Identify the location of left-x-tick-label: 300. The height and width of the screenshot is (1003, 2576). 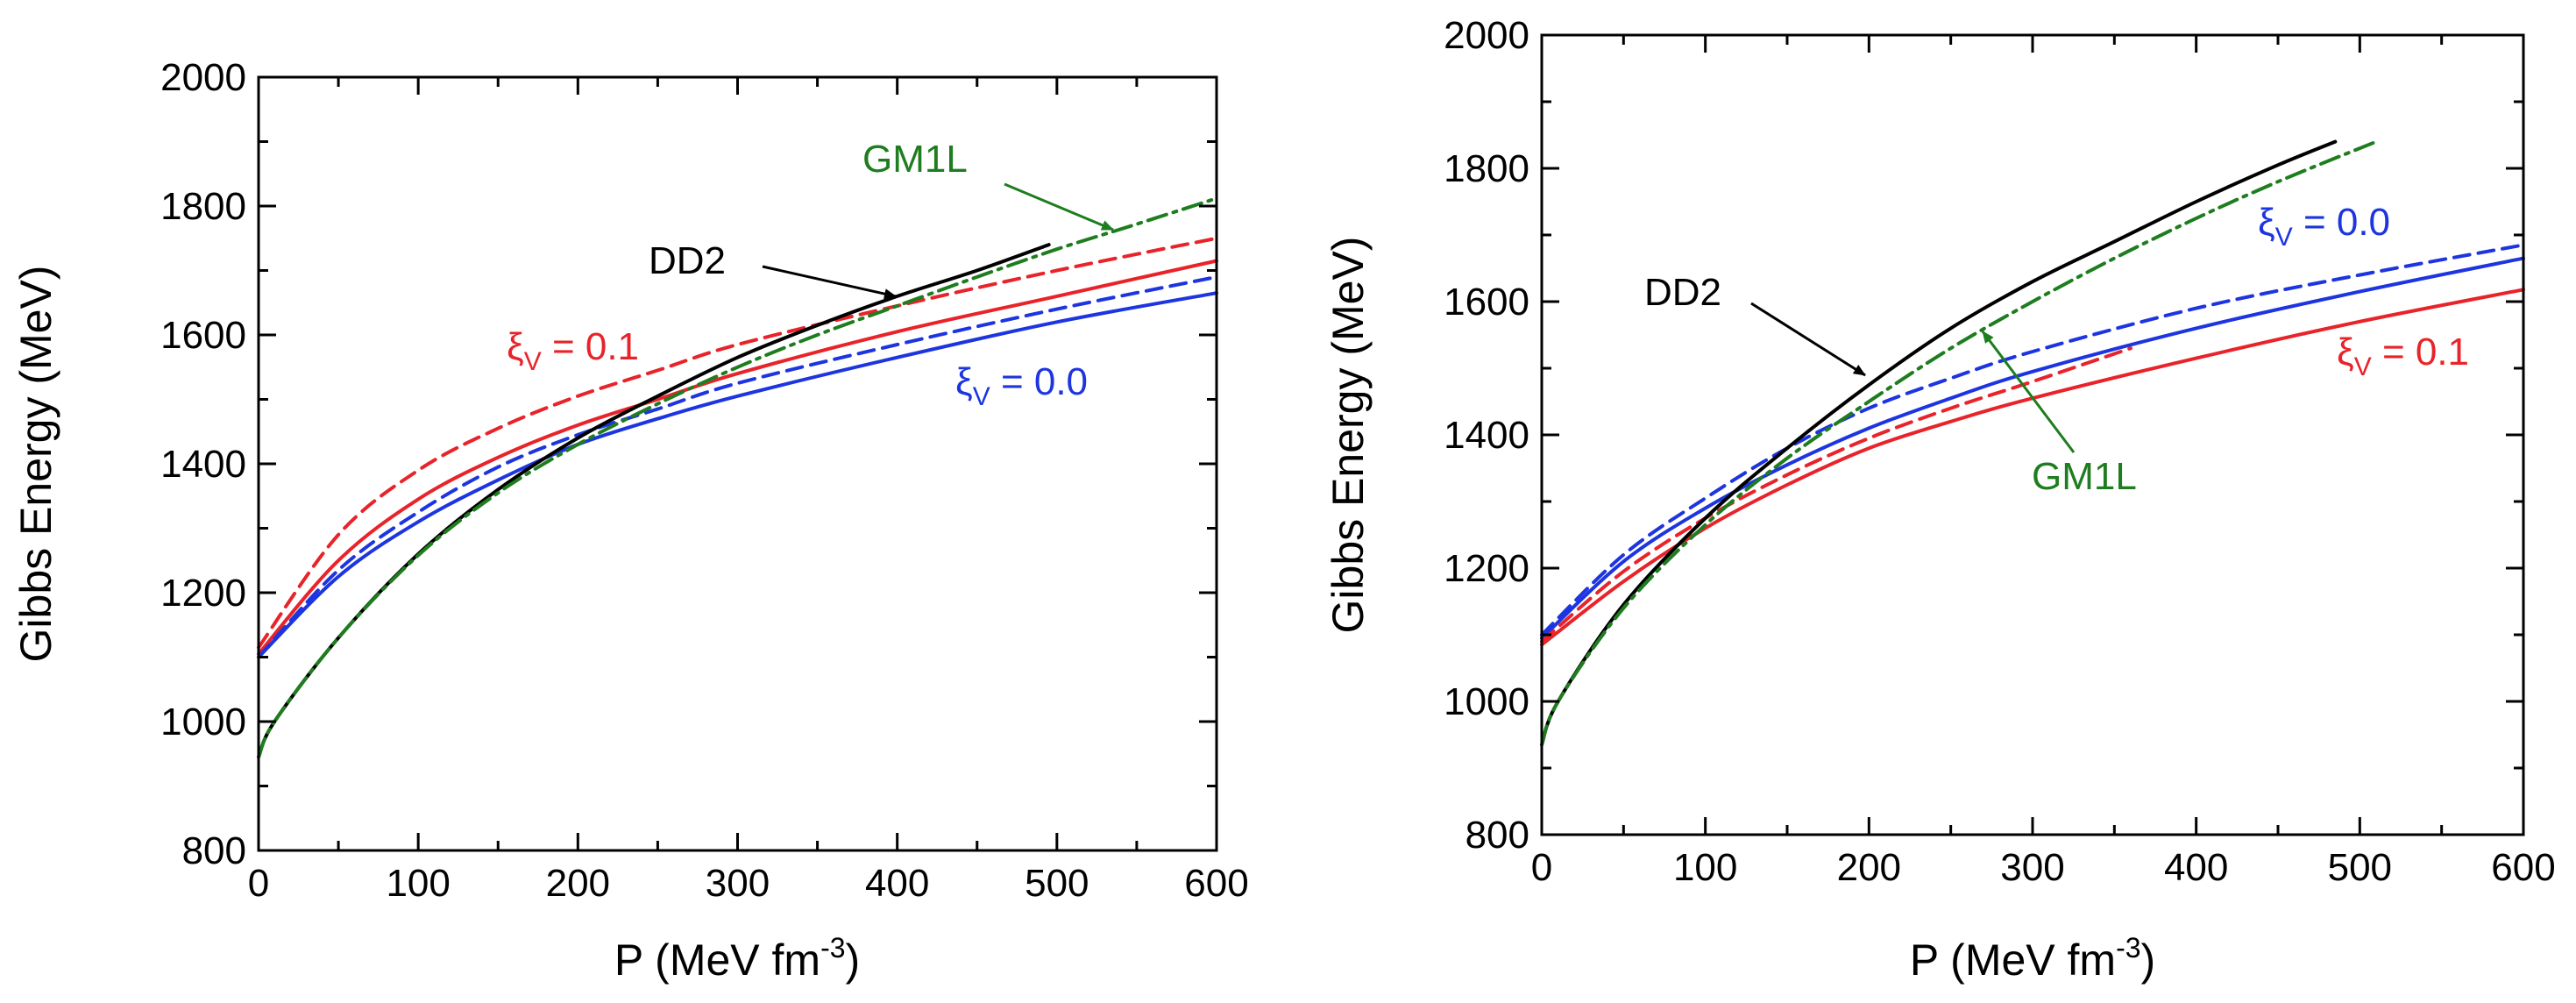
(738, 883).